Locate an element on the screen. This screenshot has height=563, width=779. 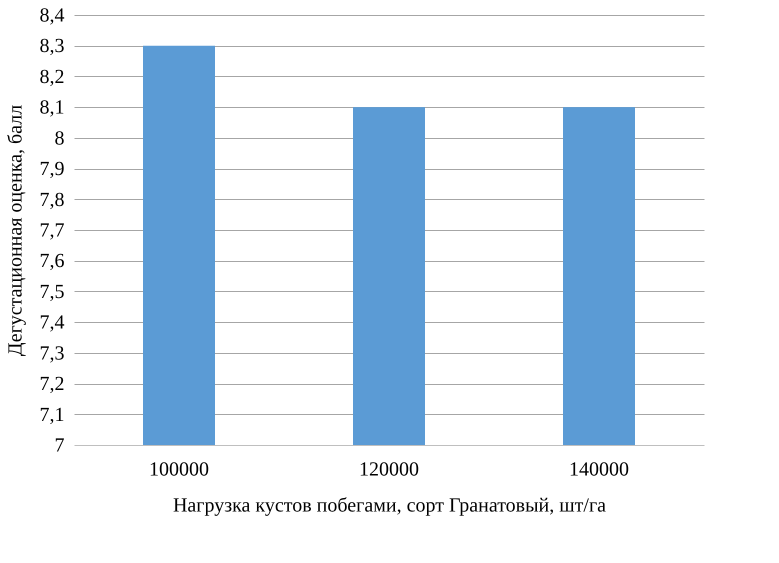
x-axis-title: Нагрузка кустов побегами, сорт Гранатовый, шт/га is located at coordinates (389, 505).